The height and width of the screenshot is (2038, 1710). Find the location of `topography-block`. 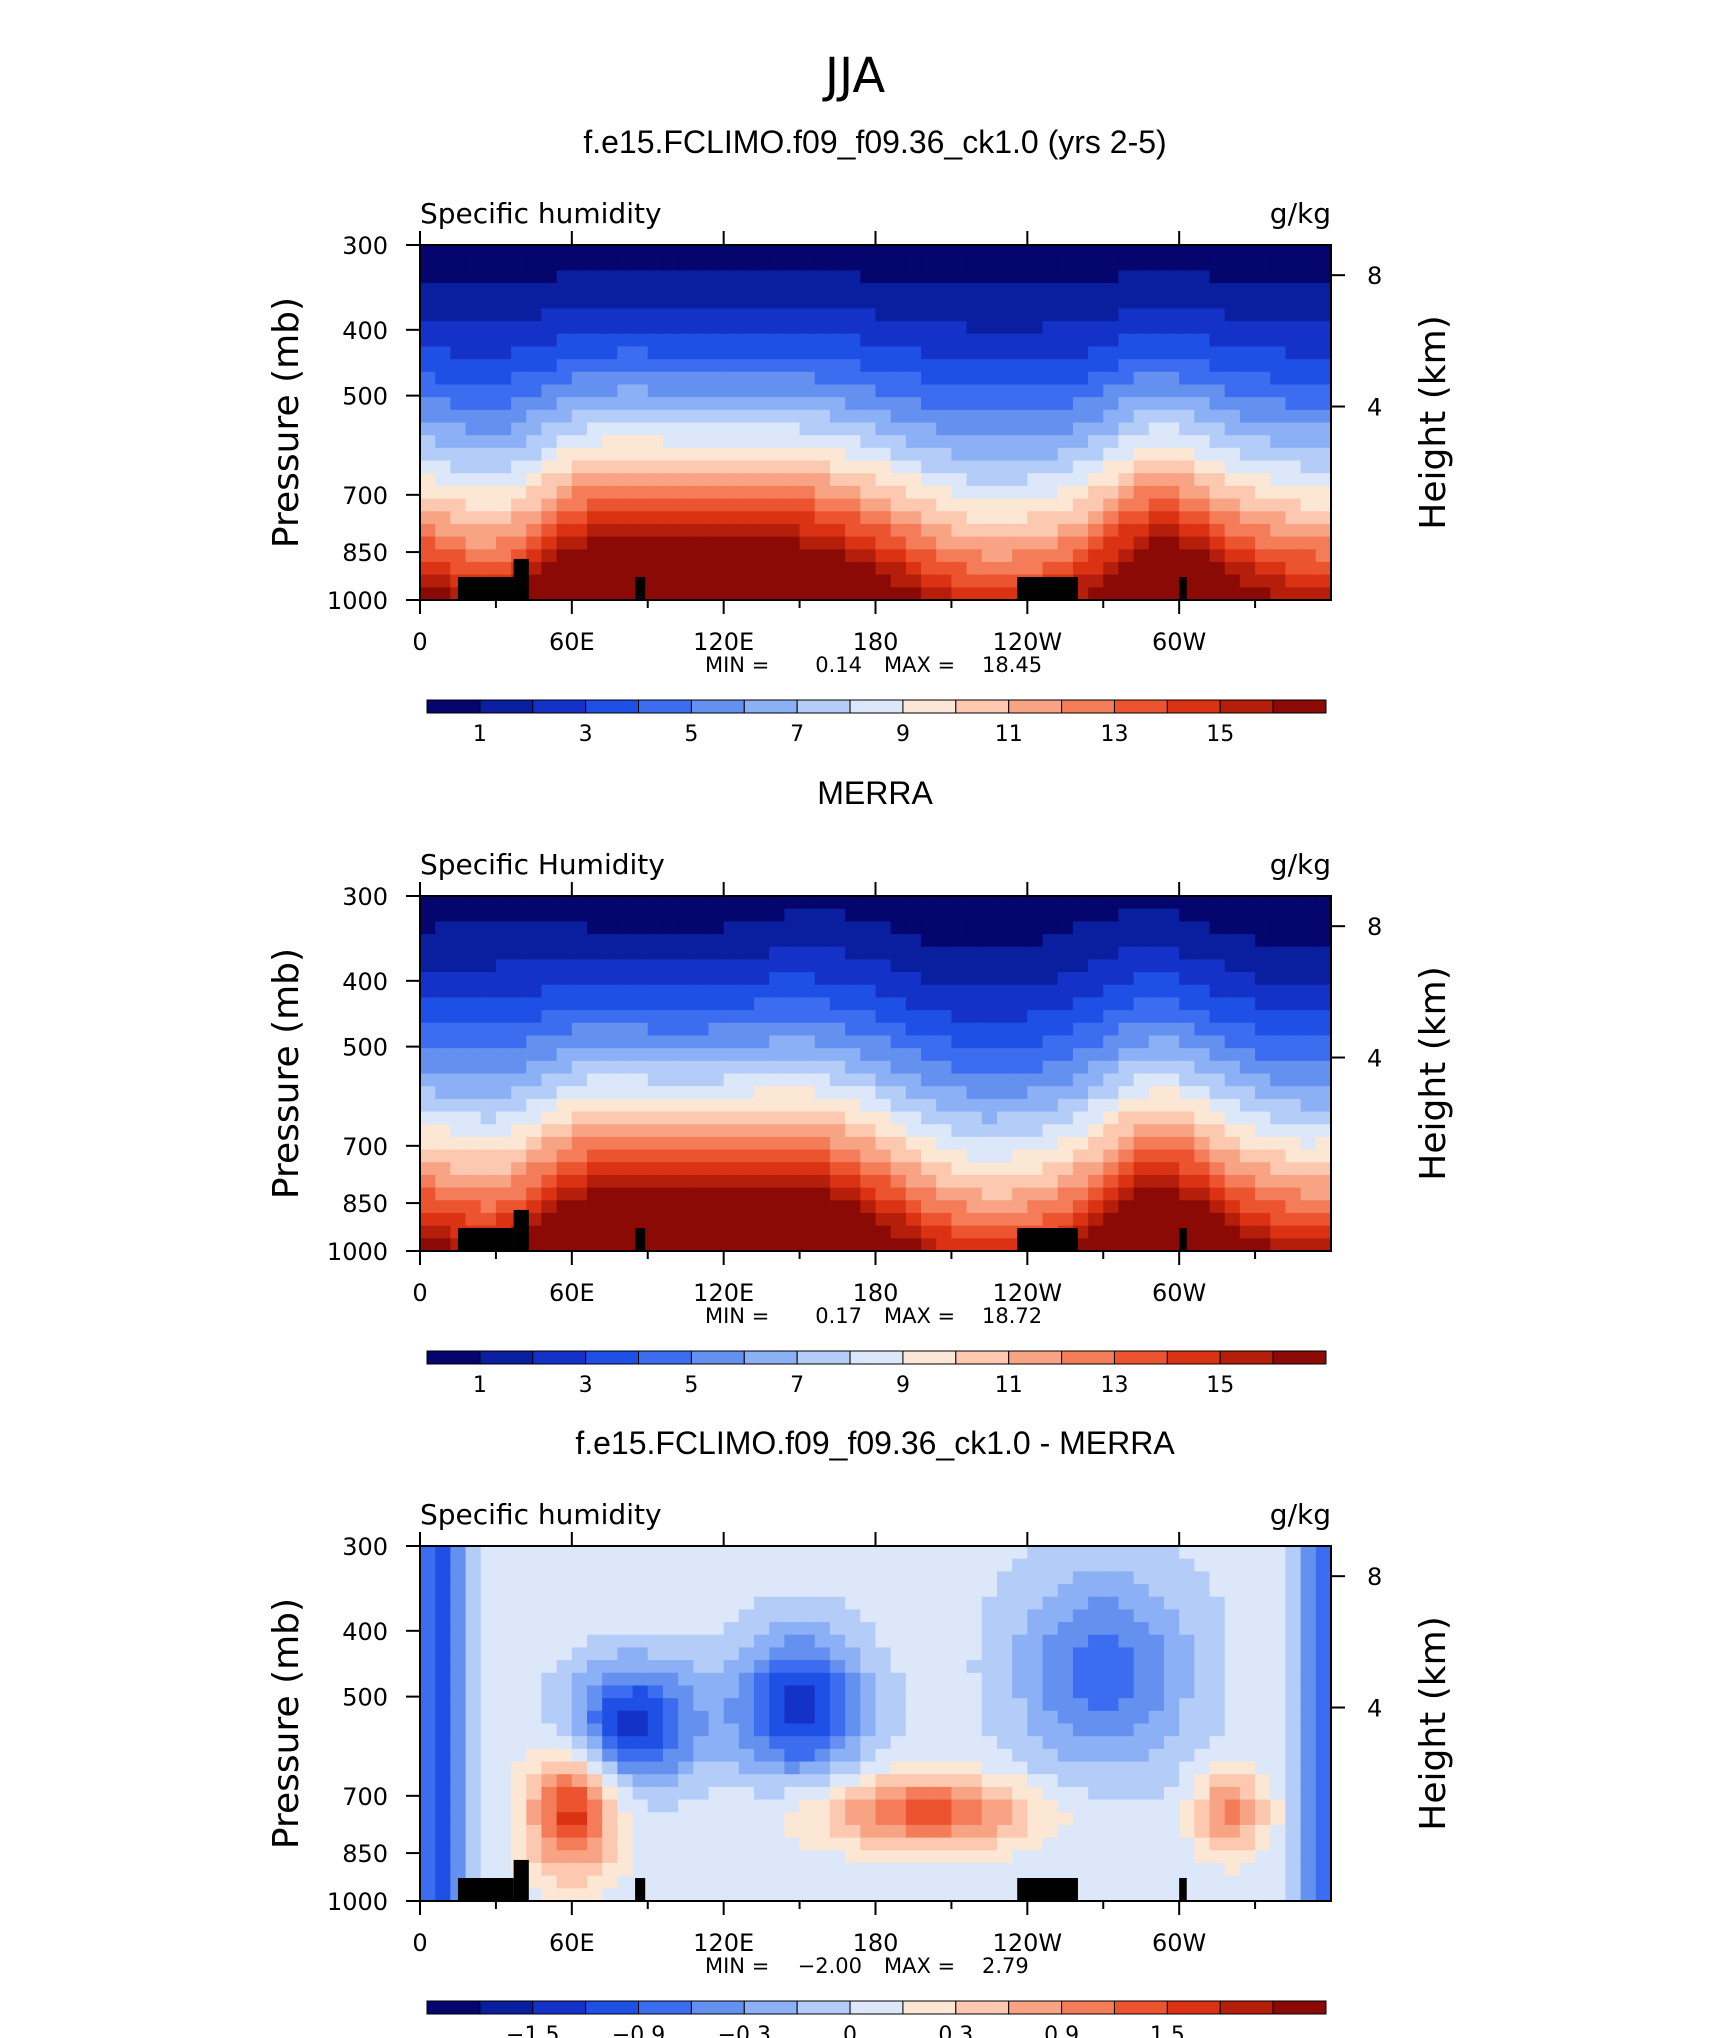

topography-block is located at coordinates (1047, 588).